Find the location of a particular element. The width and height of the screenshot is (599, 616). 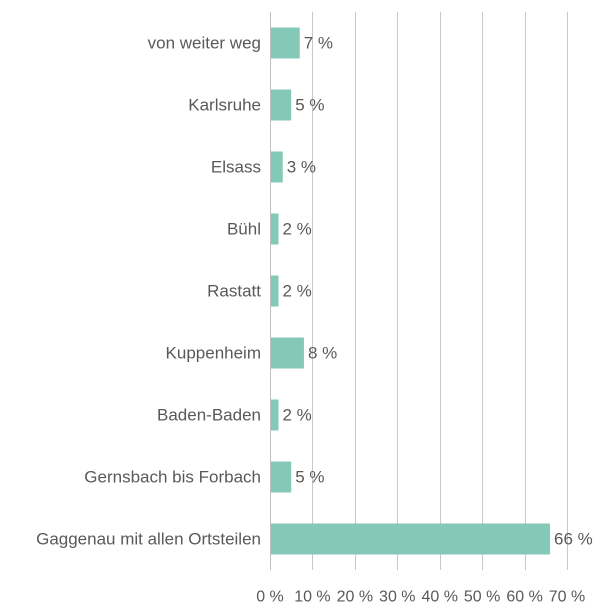

value-label: 3 % is located at coordinates (301, 167).